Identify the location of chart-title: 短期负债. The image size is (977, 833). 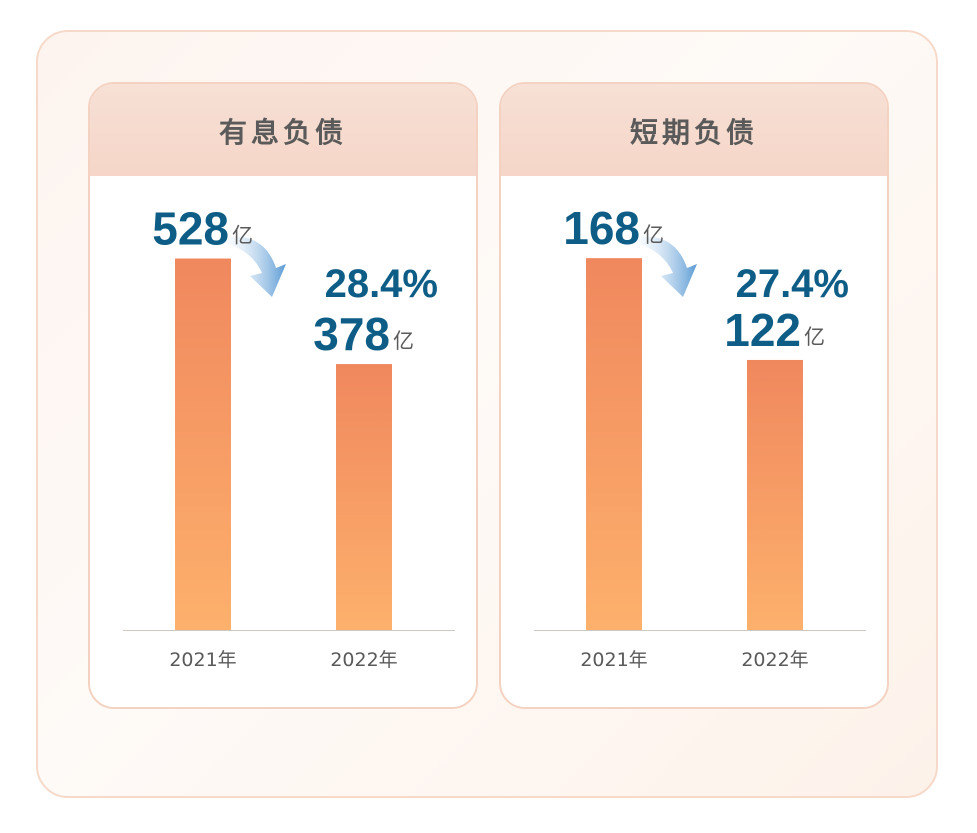
(693, 132).